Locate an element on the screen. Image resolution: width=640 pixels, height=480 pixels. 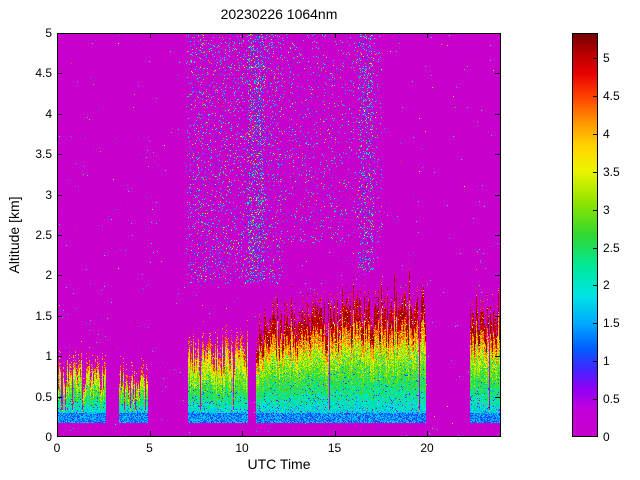
y-tick-label: 0.5 is located at coordinates (43, 396).